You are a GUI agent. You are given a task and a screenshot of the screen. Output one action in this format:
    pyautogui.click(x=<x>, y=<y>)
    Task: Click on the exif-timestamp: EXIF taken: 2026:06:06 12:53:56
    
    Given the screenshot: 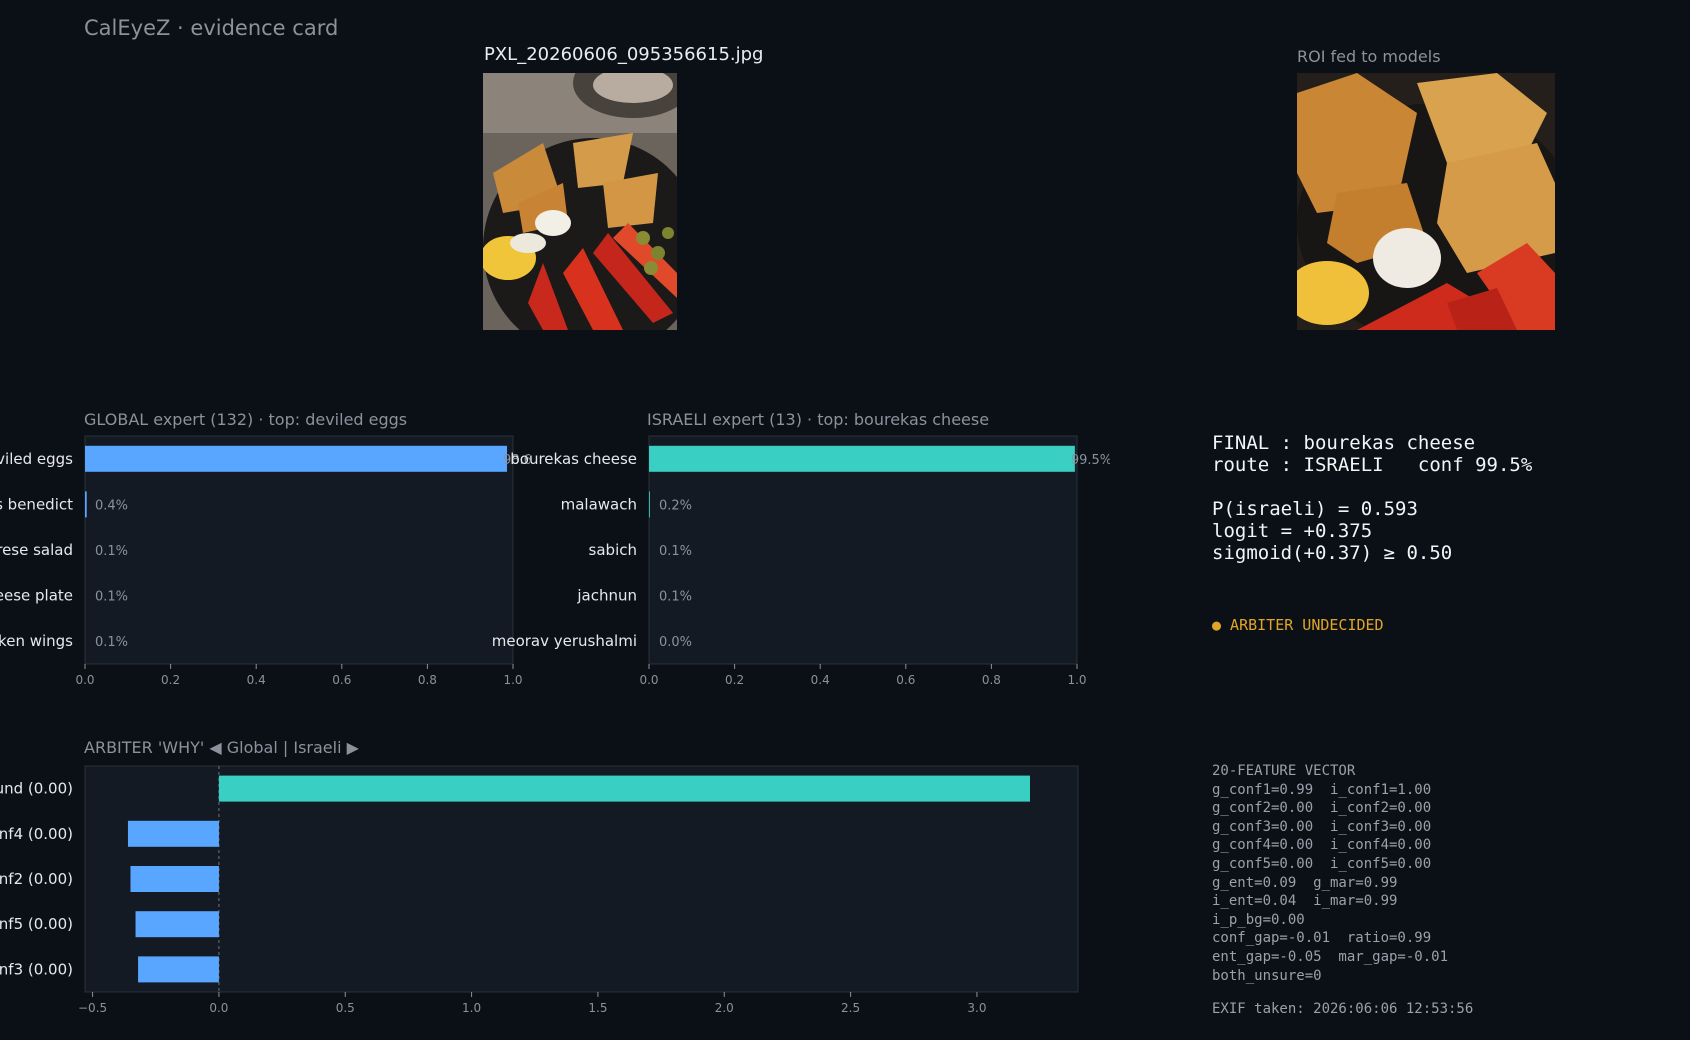 What is the action you would take?
    pyautogui.click(x=1343, y=1009)
    